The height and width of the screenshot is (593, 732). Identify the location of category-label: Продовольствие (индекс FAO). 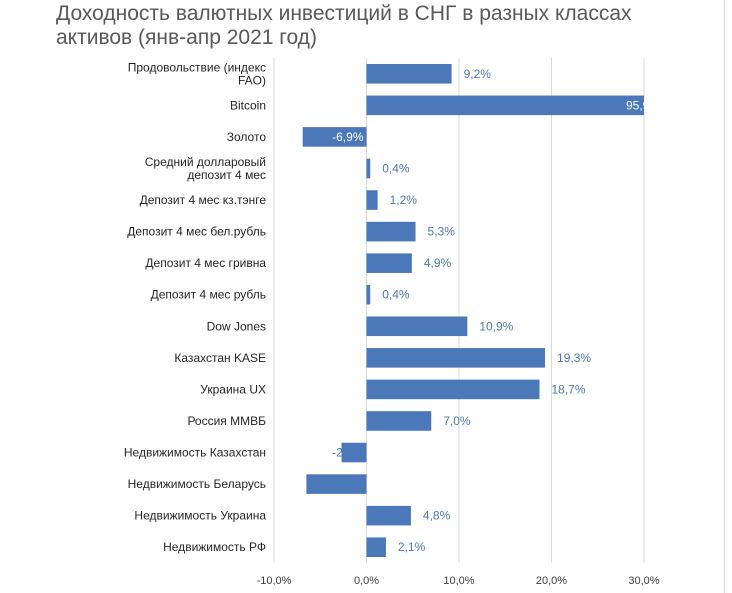
(197, 73).